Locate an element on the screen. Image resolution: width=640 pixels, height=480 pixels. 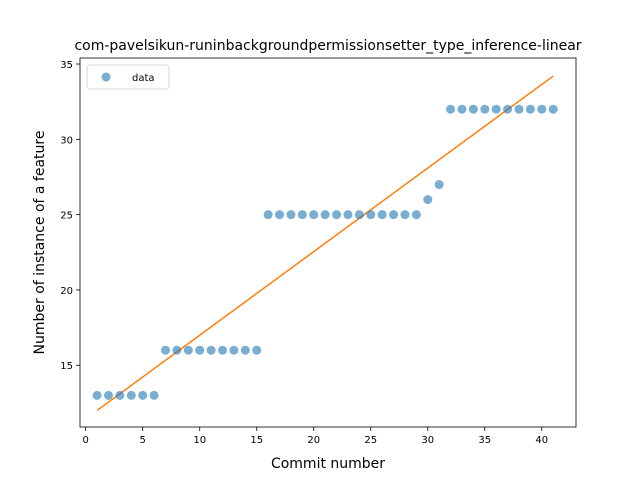
y-tick-label: 35 is located at coordinates (66, 65).